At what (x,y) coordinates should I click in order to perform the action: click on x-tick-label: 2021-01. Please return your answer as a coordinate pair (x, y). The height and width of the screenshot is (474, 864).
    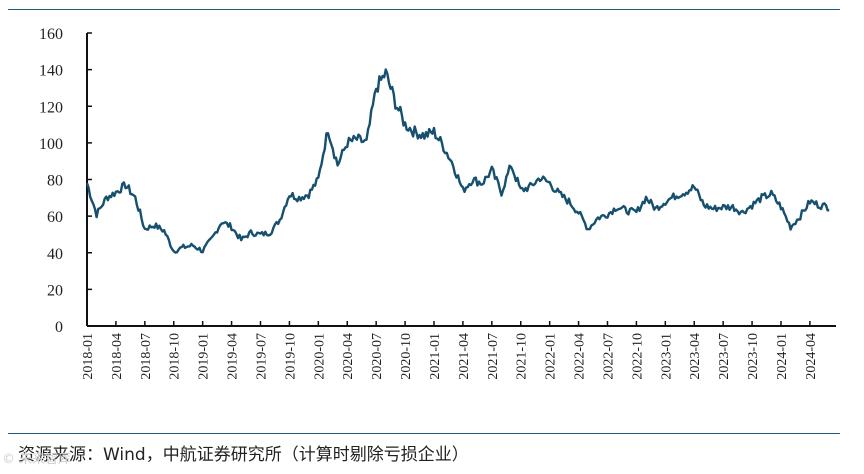
    Looking at the image, I should click on (435, 356).